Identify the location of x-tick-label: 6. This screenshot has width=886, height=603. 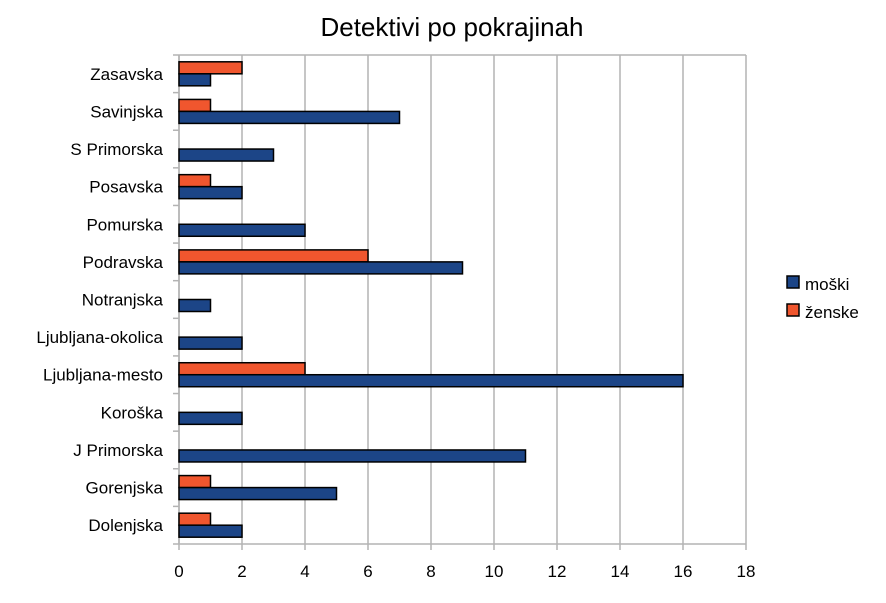
(367, 571).